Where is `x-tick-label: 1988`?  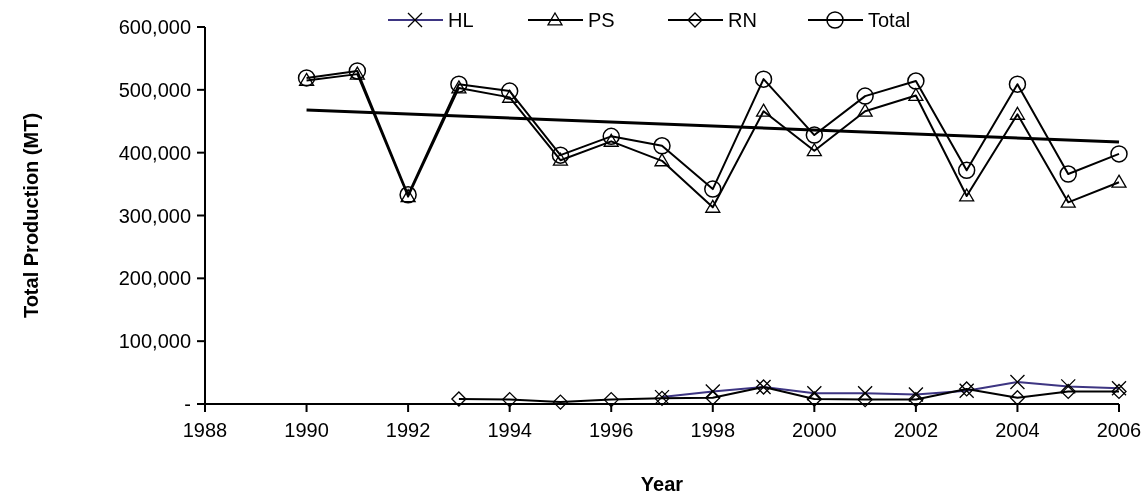 x-tick-label: 1988 is located at coordinates (205, 430).